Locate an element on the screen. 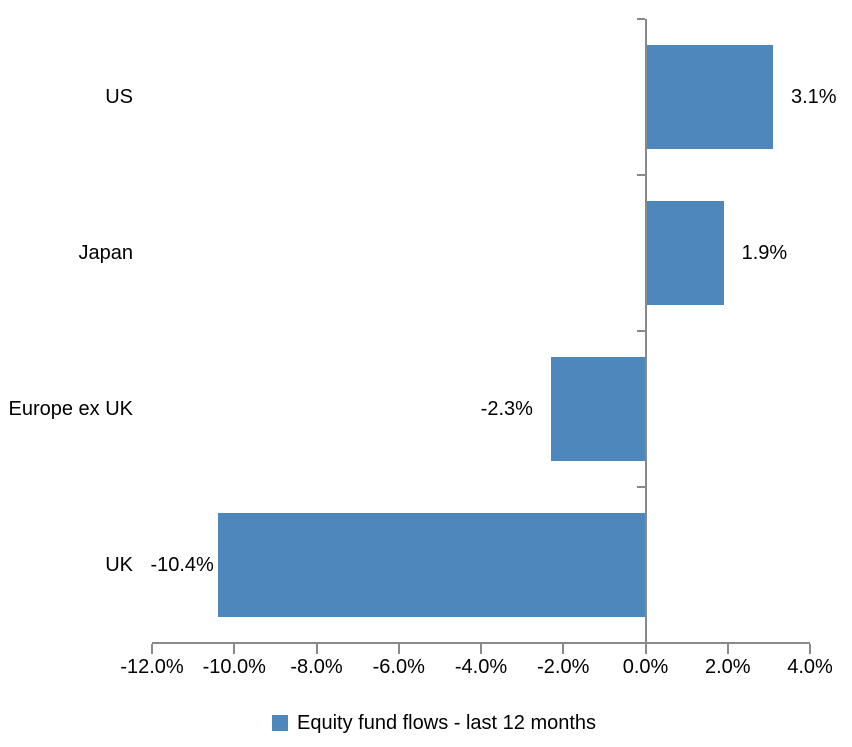 Image resolution: width=852 pixels, height=747 pixels. x-tick-label: -8.0% is located at coordinates (316, 667).